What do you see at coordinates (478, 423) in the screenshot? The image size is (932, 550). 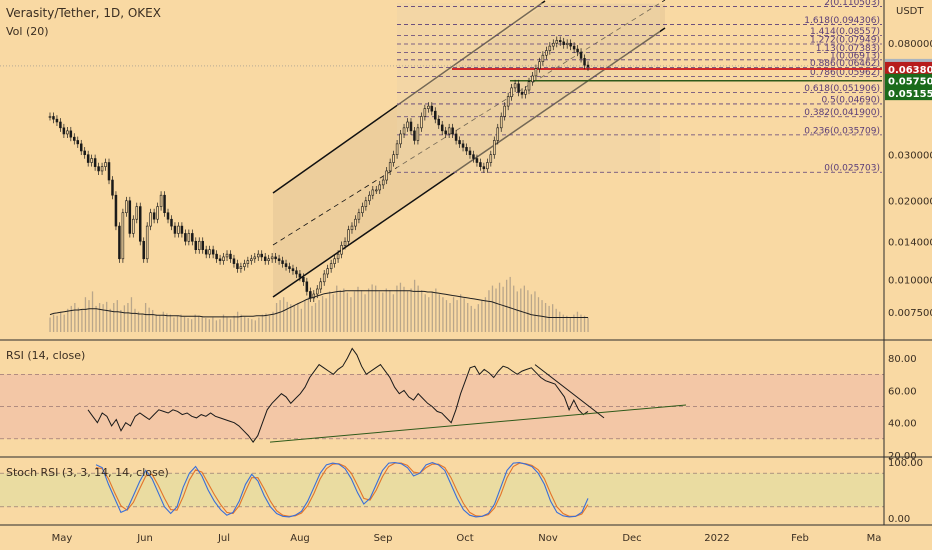 I see `rsi-trendline` at bounding box center [478, 423].